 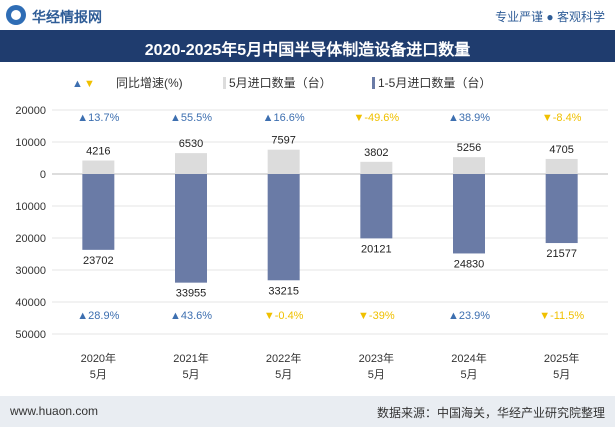 I want to click on x-tick-label-year: 2021年, so click(x=190, y=358).